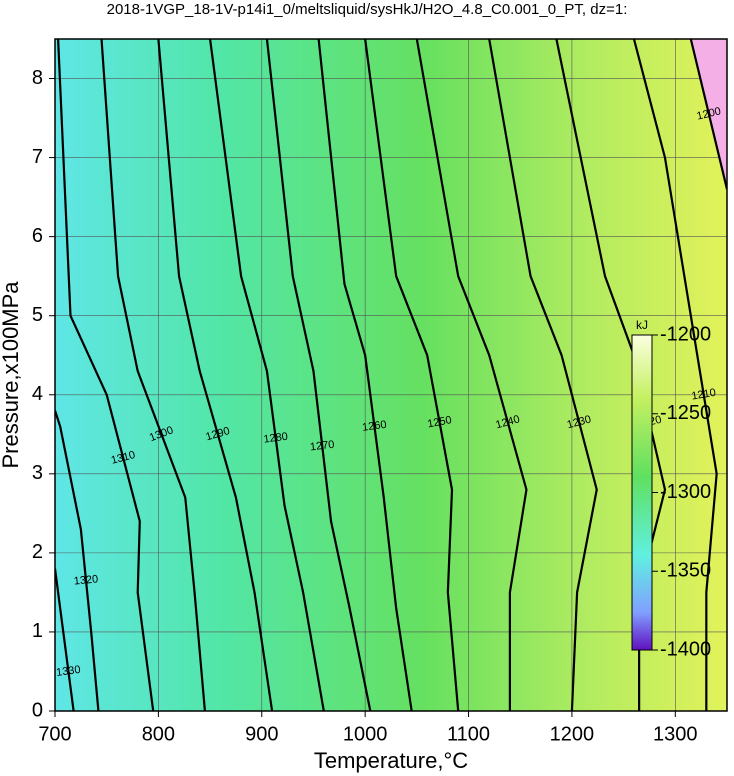 The width and height of the screenshot is (734, 776). I want to click on contour-label: 1260, so click(375, 426).